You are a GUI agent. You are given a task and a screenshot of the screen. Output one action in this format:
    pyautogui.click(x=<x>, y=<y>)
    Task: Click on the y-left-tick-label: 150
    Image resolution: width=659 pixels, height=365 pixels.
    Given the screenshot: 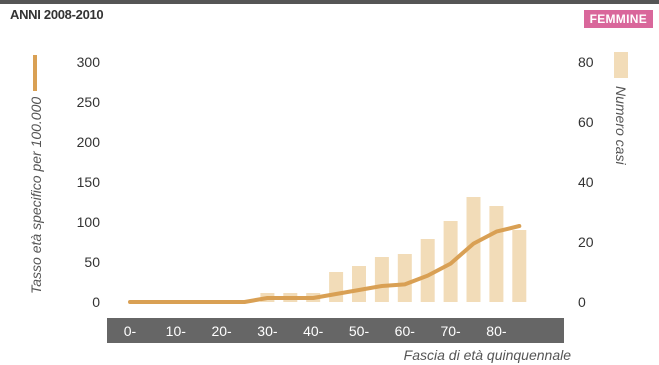 What is the action you would take?
    pyautogui.click(x=89, y=182)
    